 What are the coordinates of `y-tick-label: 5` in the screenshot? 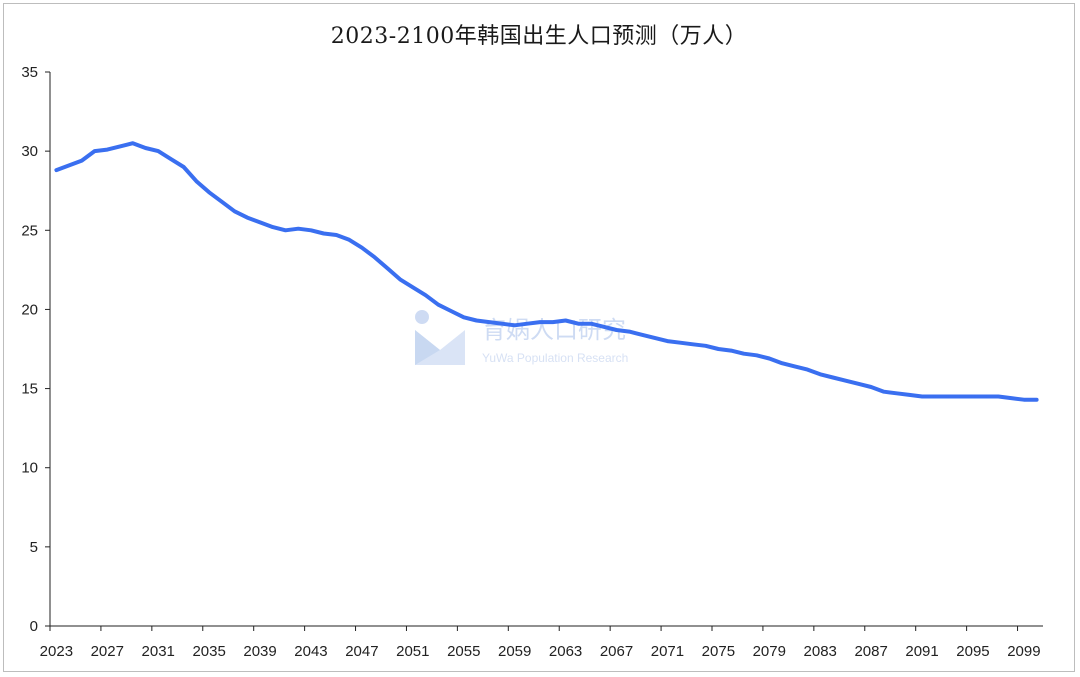 It's located at (34, 547).